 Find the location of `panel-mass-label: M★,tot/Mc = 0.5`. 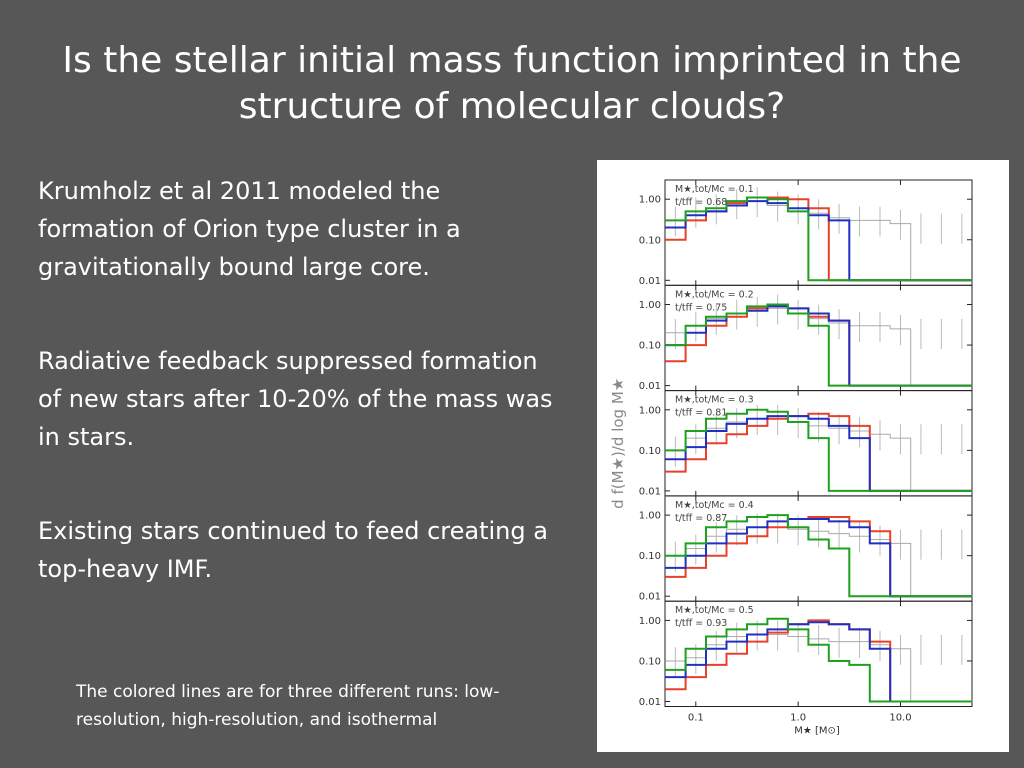

panel-mass-label: M★,tot/Mc = 0.5 is located at coordinates (714, 610).